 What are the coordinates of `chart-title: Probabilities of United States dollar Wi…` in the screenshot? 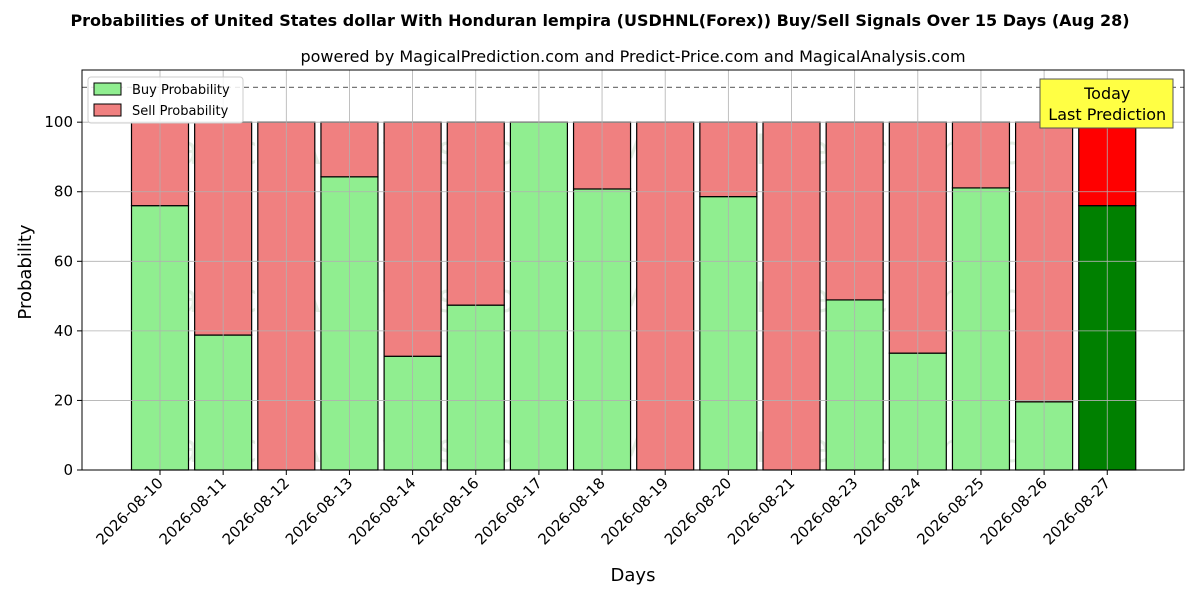 It's located at (599, 20).